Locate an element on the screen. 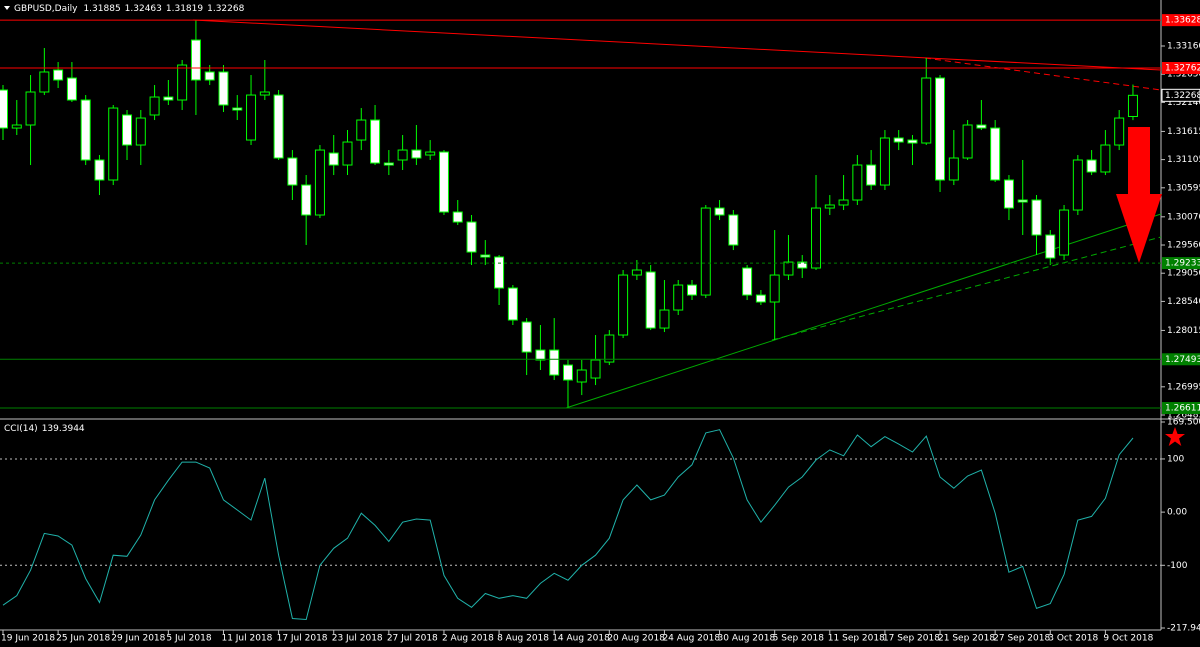  x-tick-label: 25 Jun 2018 is located at coordinates (83, 639).